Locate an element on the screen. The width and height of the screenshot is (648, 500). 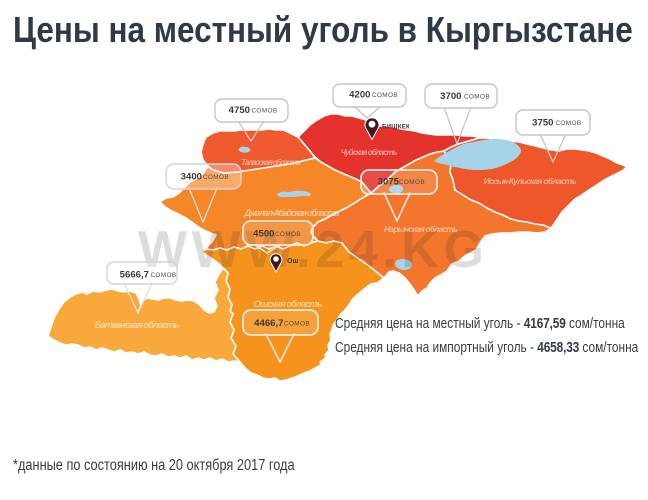
svg-text: Ош is located at coordinates (292, 261).